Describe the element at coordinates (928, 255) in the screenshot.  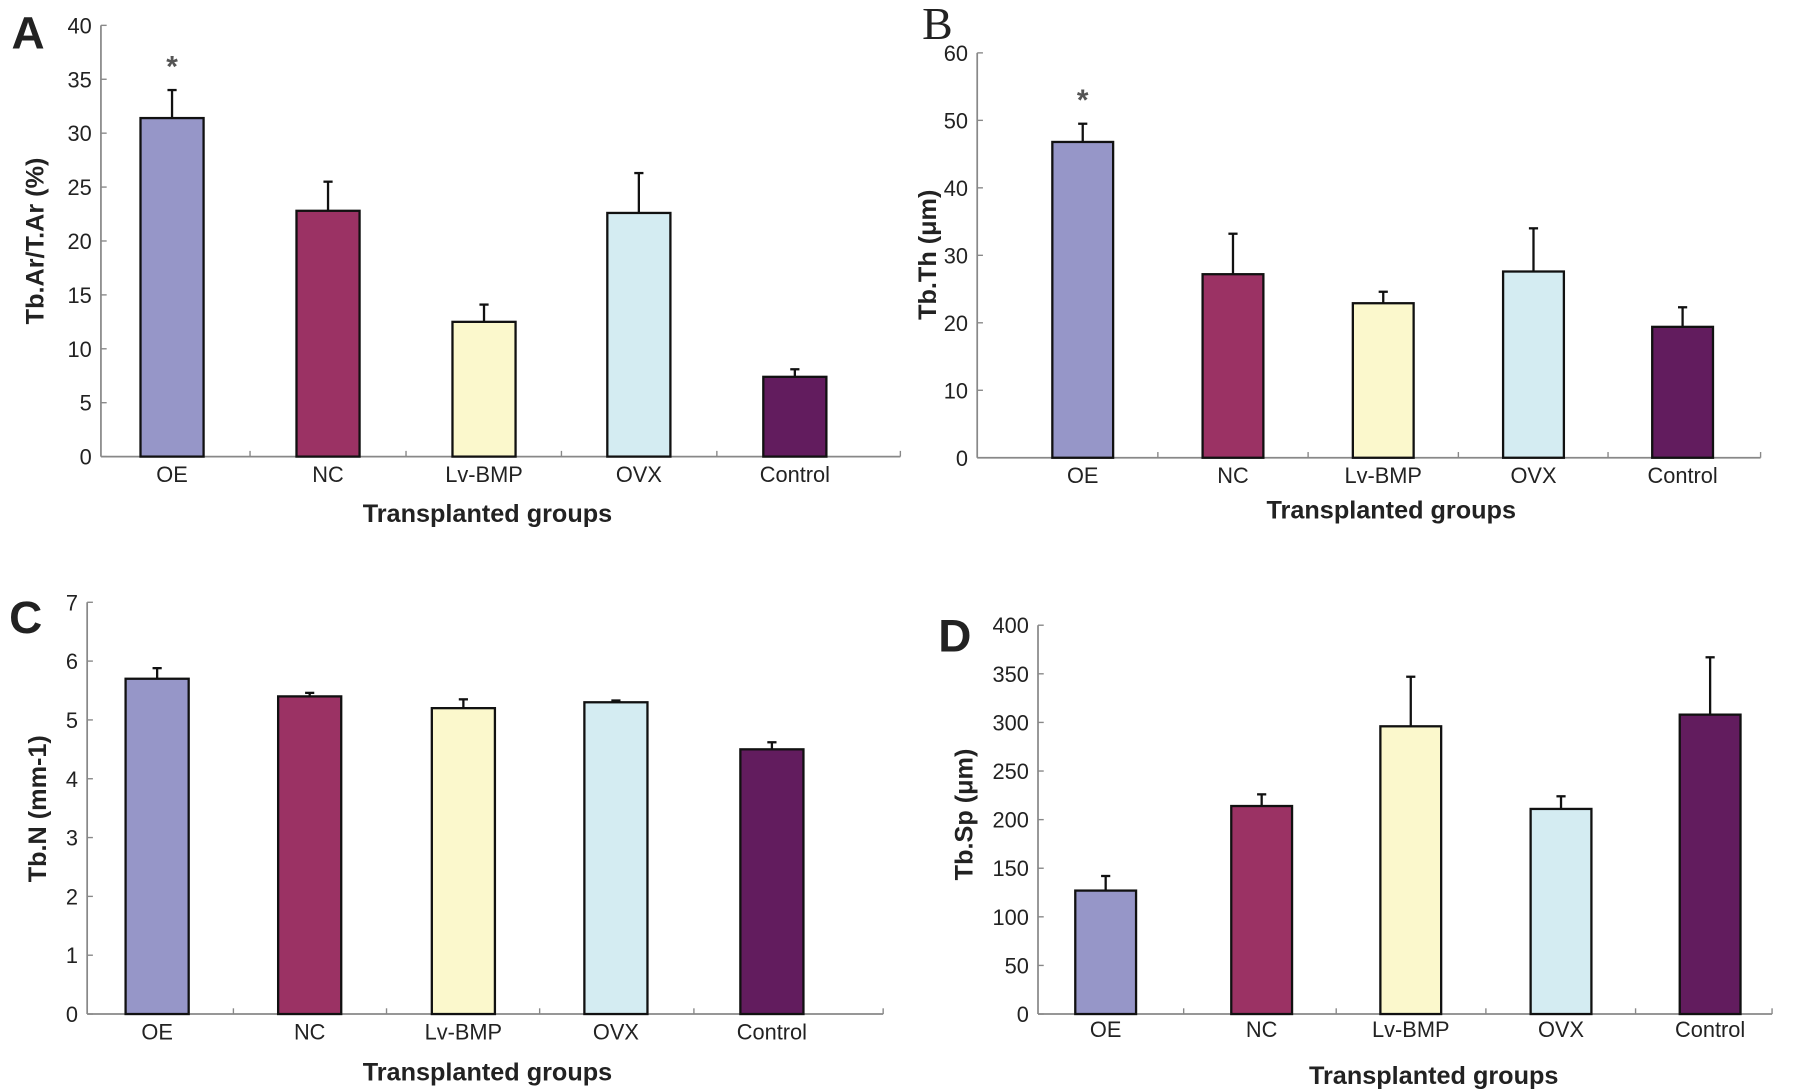
I see `y-axis-label: Tb.Th (μm)` at that location.